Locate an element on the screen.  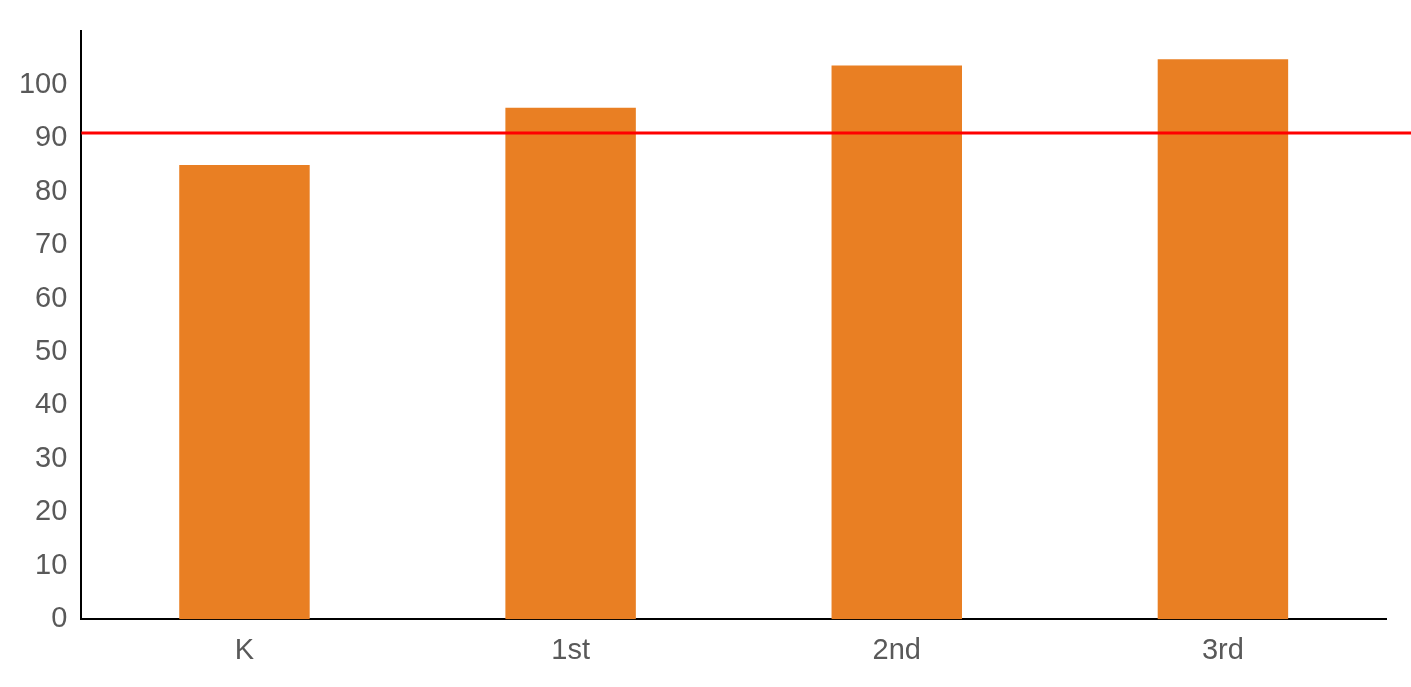
y-tick-label: 0 is located at coordinates (59, 617).